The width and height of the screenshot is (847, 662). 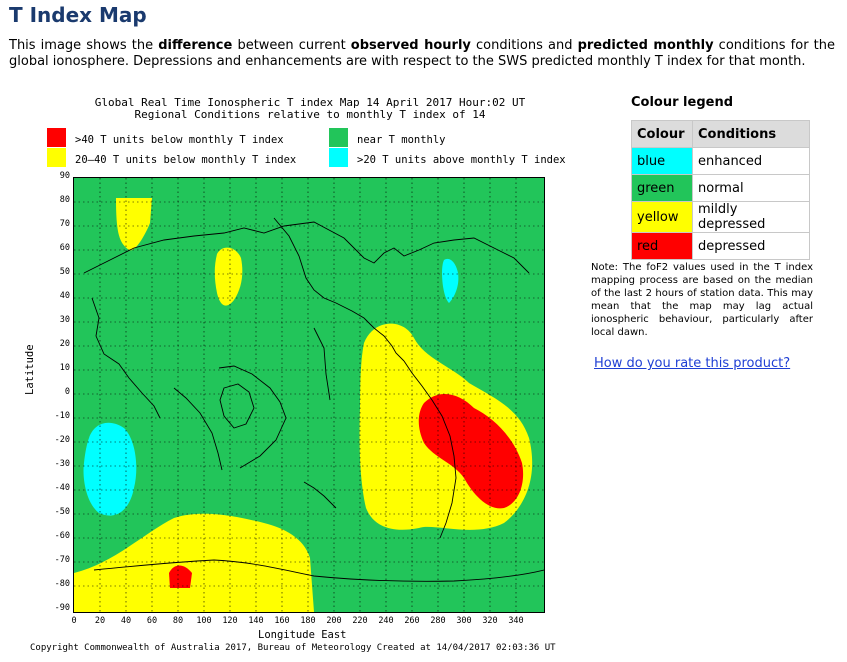 What do you see at coordinates (302, 635) in the screenshot?
I see `x-axis-title: Longitude East` at bounding box center [302, 635].